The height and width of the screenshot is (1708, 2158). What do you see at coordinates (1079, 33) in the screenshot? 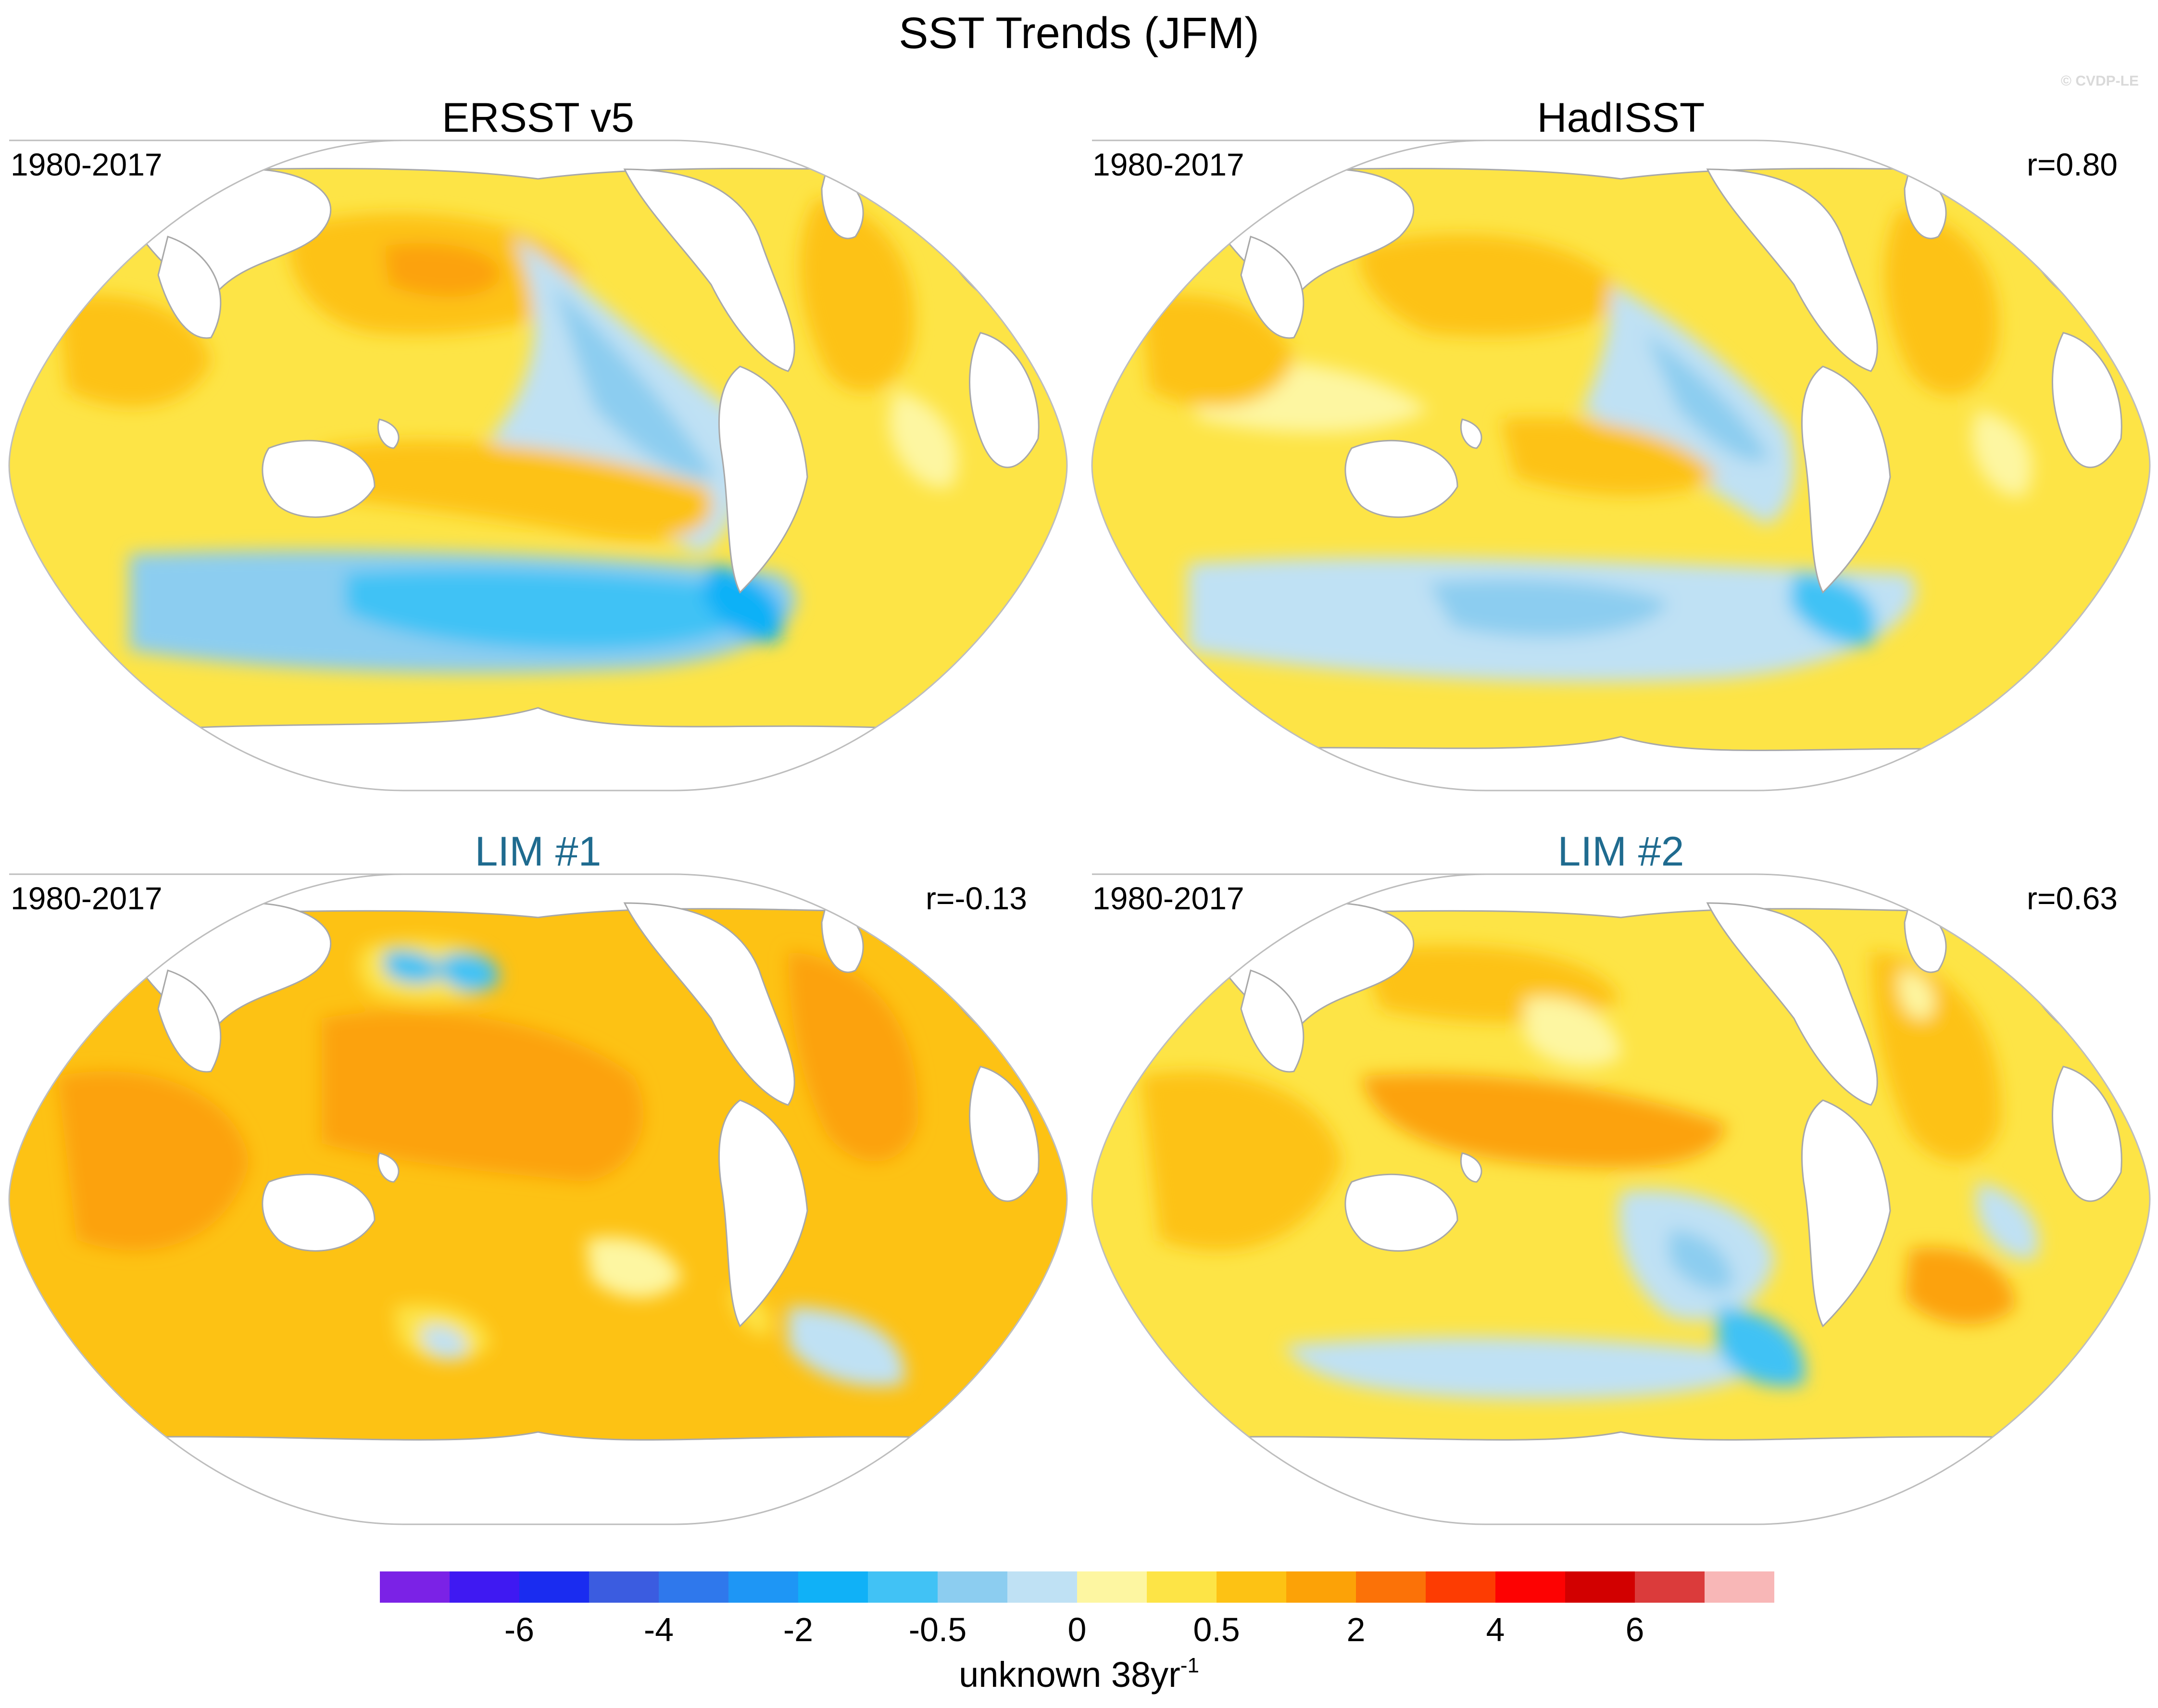
I see `figure-title: SST Trends (JFM)` at bounding box center [1079, 33].